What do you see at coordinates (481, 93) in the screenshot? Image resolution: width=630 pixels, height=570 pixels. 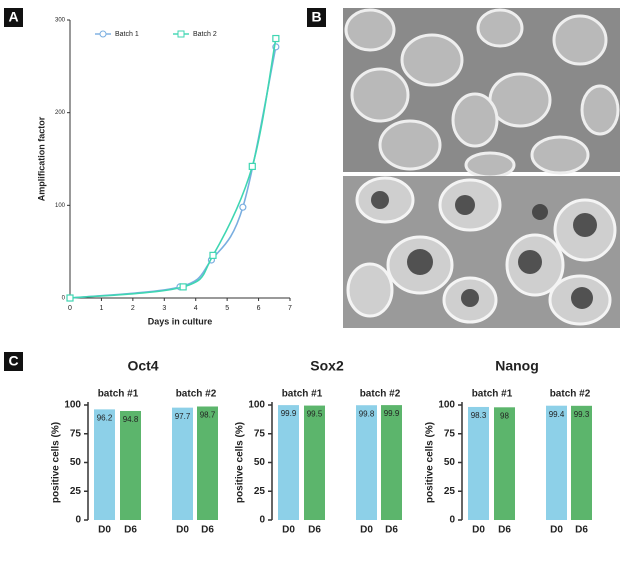 I see `micrograph-top` at bounding box center [481, 93].